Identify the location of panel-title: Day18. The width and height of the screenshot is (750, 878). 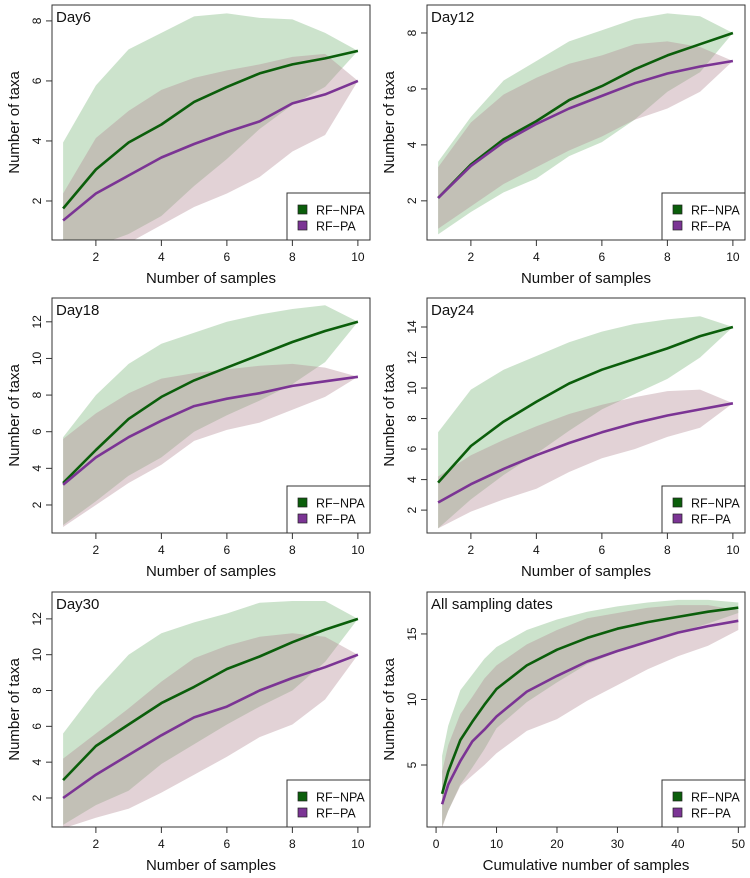
(77, 310).